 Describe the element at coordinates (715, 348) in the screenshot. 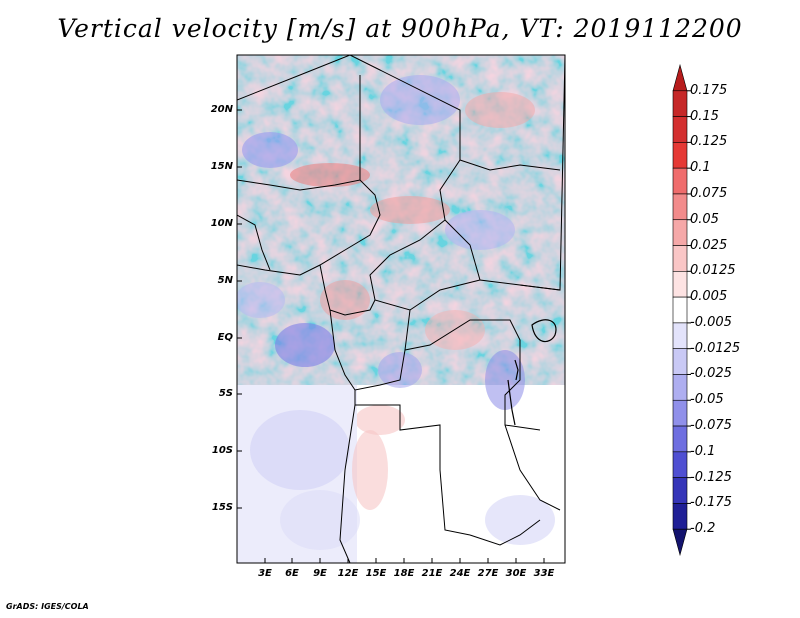

I see `colorbar-label: -0.0125` at that location.